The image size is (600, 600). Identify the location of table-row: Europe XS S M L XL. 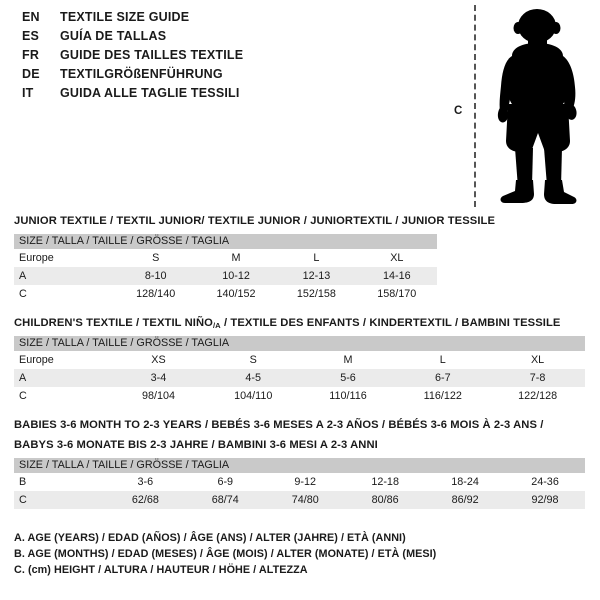
(299, 360).